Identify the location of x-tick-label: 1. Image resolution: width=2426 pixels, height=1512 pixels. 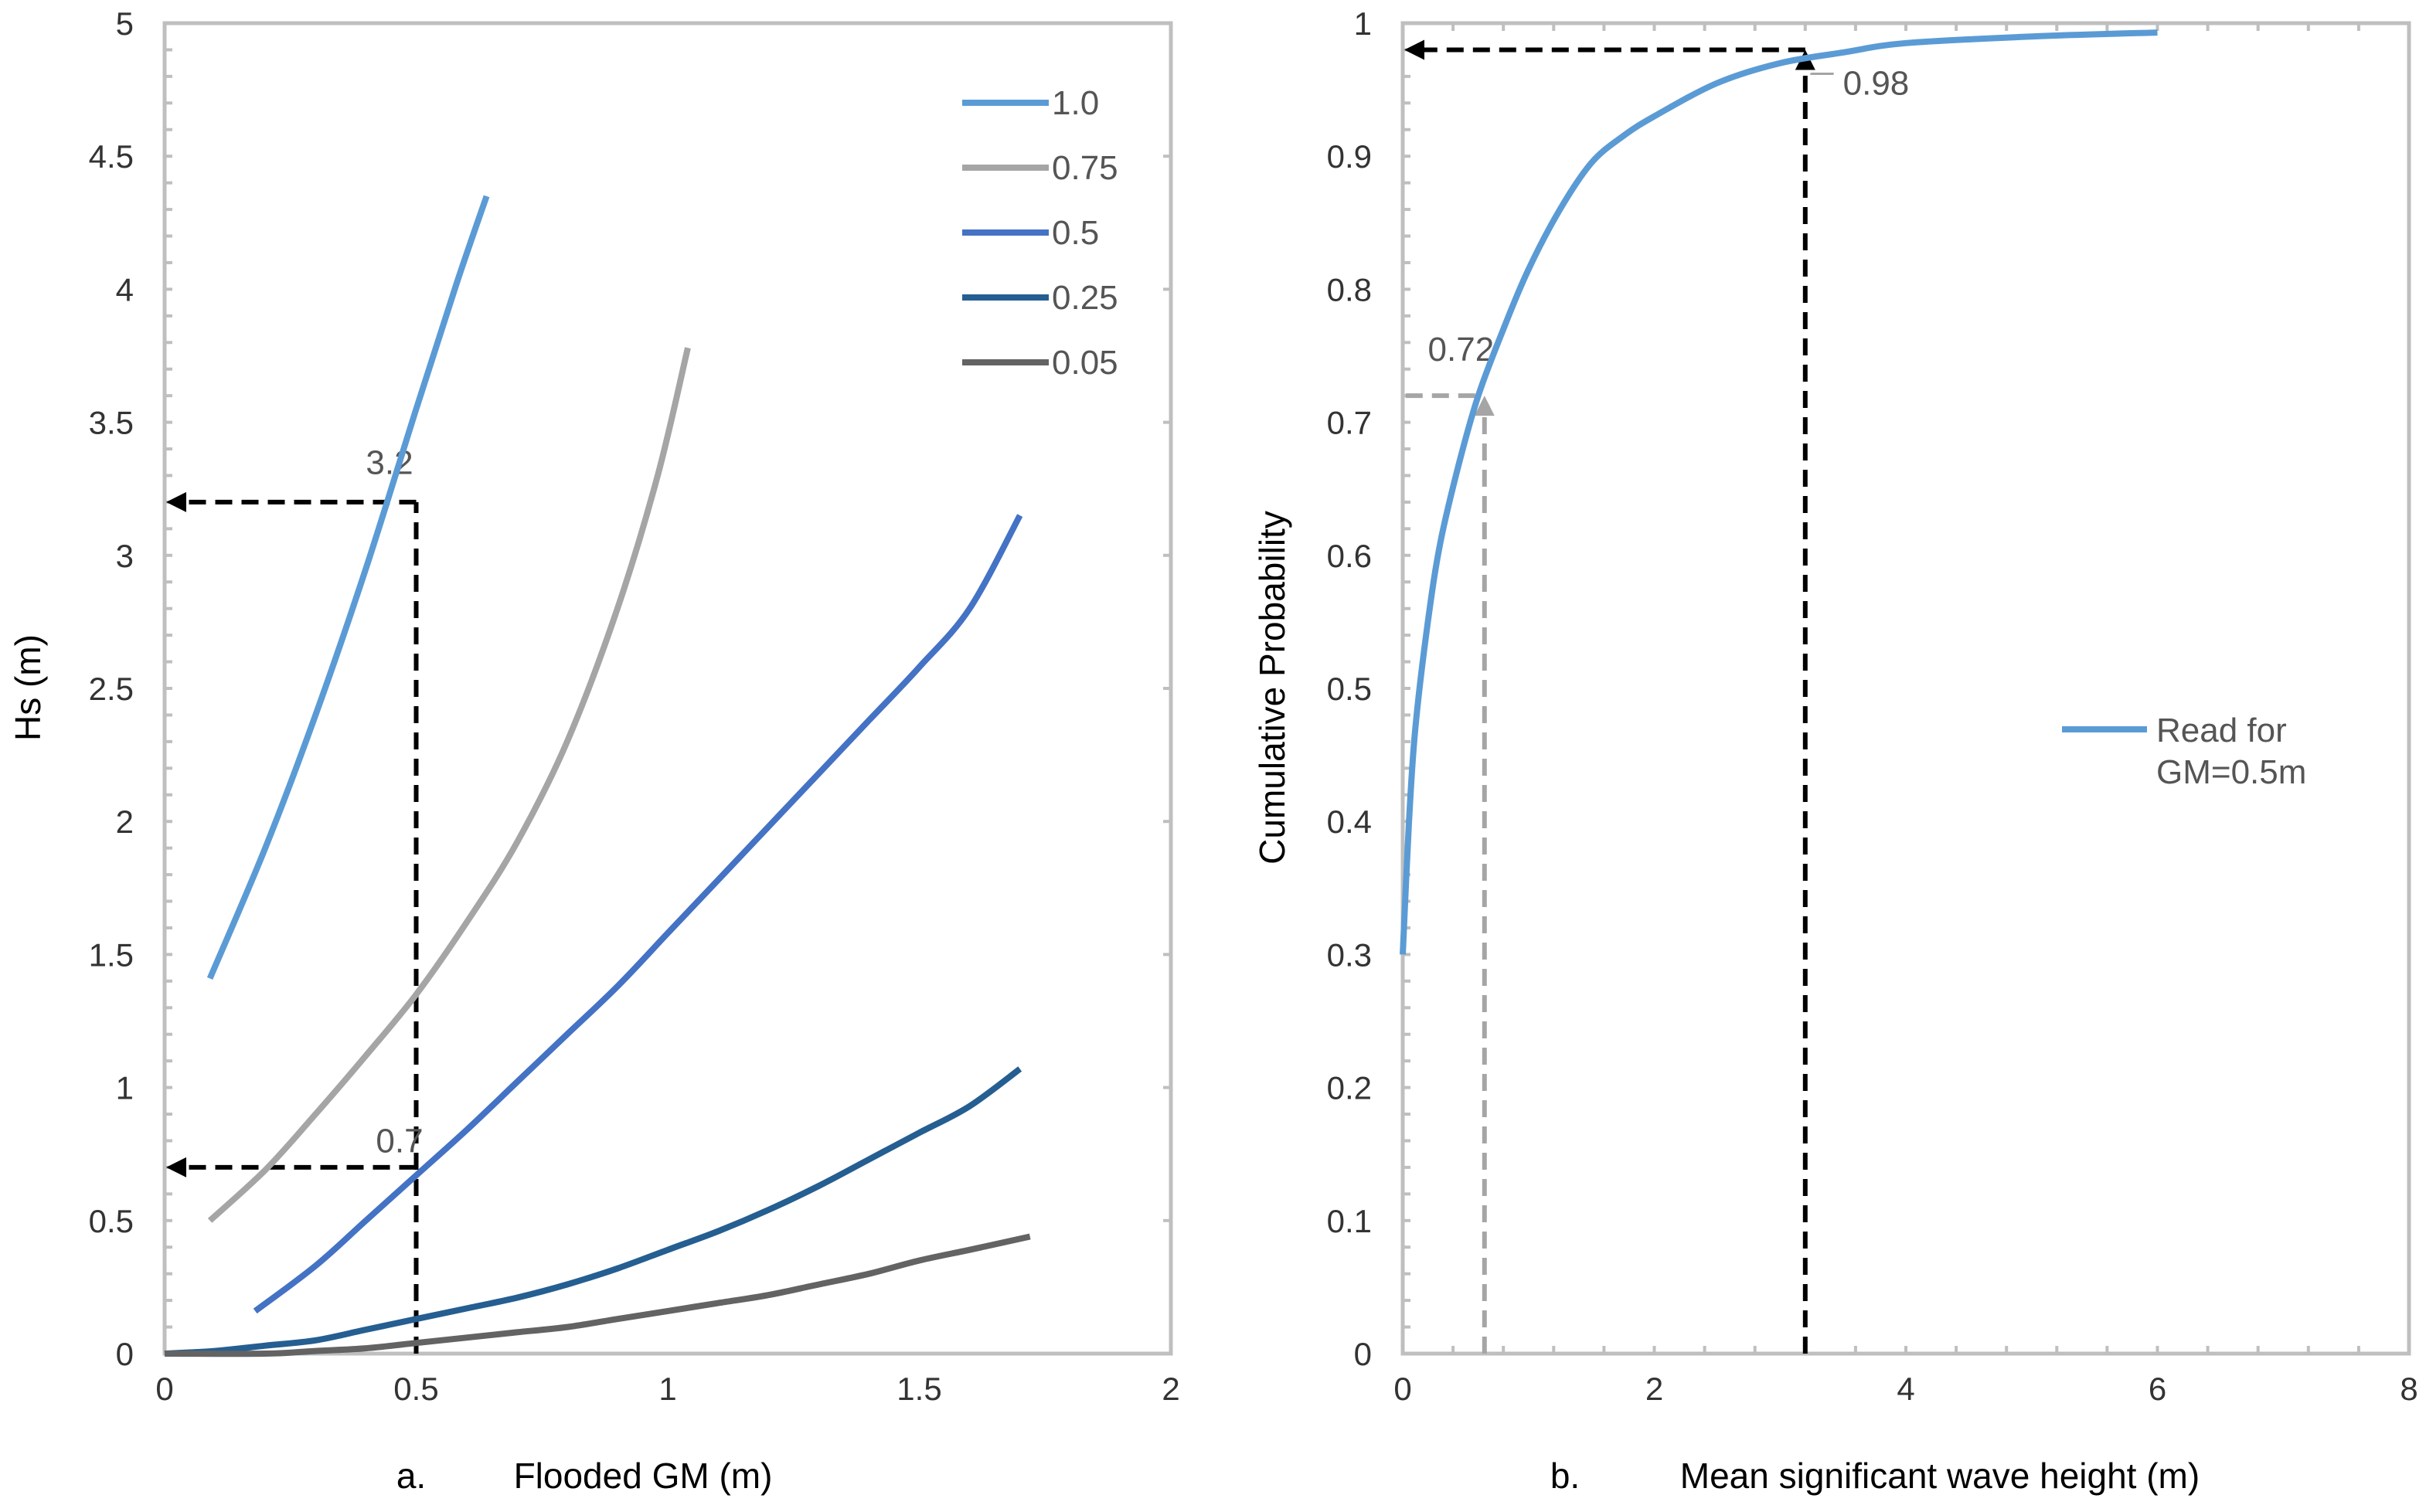
(667, 1389).